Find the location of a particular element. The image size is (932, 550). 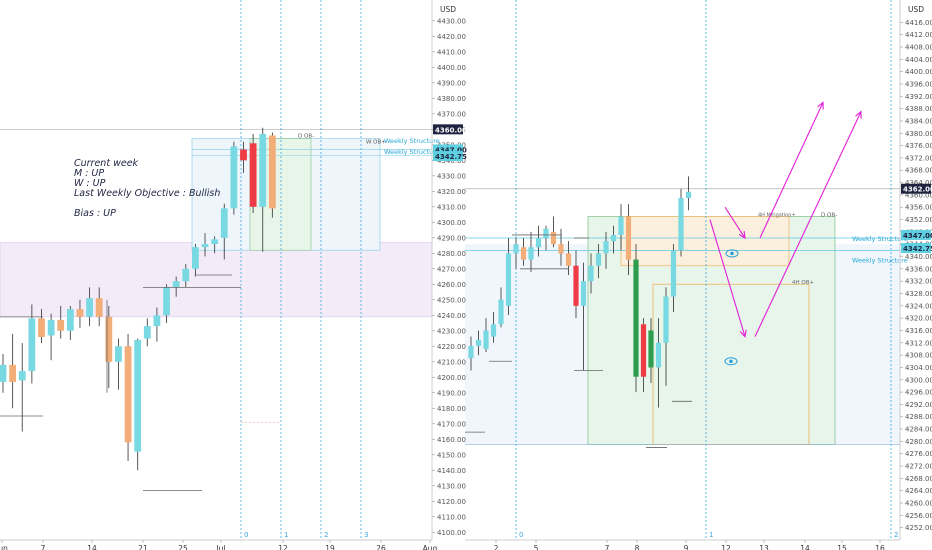

price-tick-label: 4380.00 is located at coordinates (918, 134).